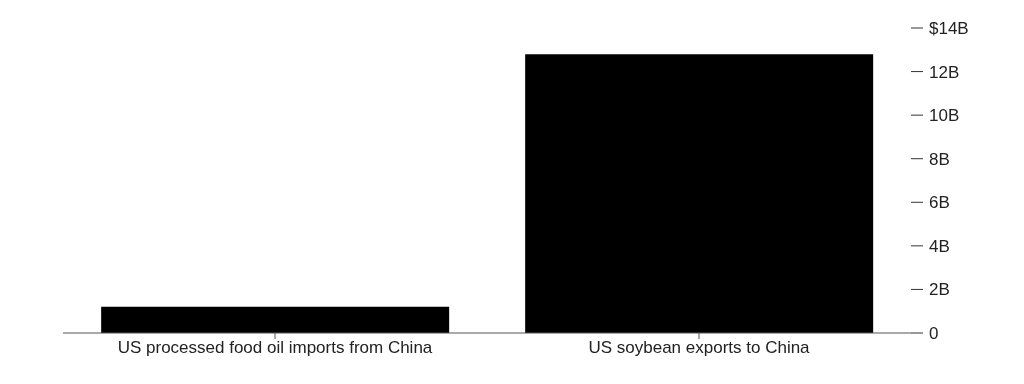 The image size is (1024, 384). What do you see at coordinates (939, 203) in the screenshot?
I see `y-tick-label: 6B` at bounding box center [939, 203].